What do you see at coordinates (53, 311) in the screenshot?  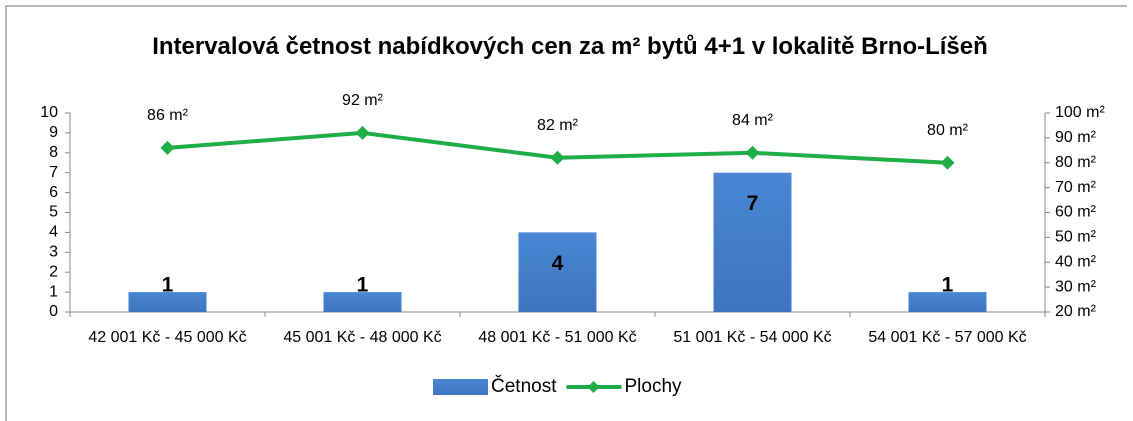 I see `y-tick-label: 0` at bounding box center [53, 311].